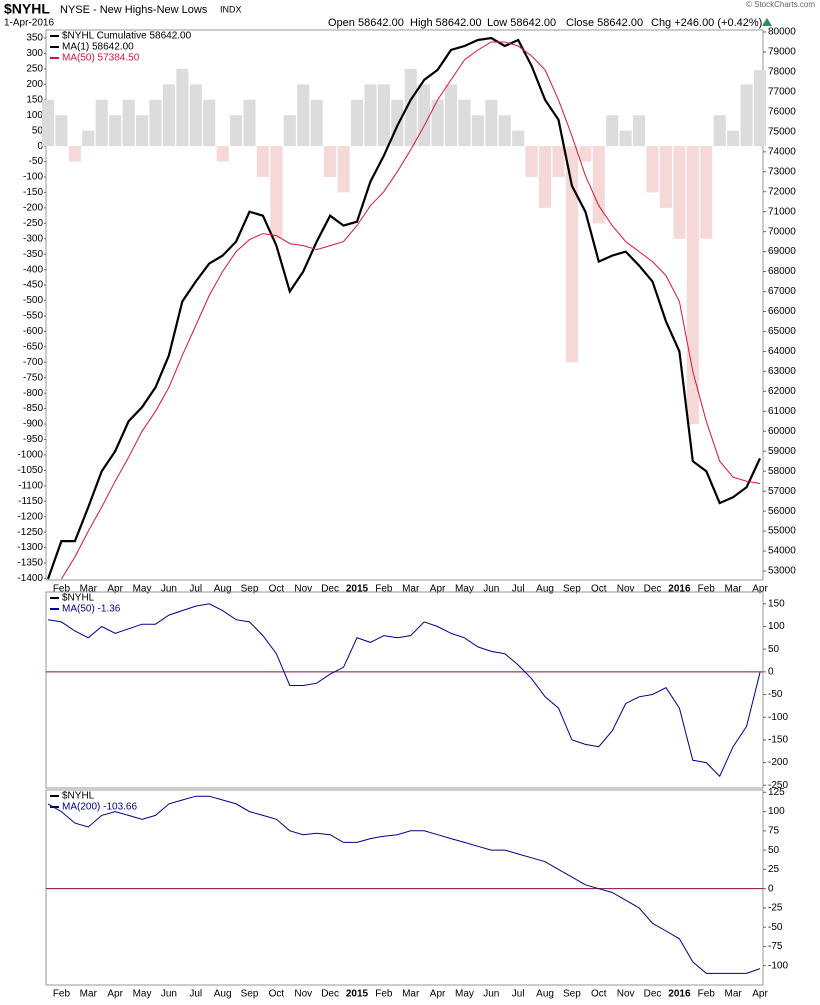 Image resolution: width=820 pixels, height=1005 pixels. I want to click on y-tick-label: -1050, so click(30, 470).